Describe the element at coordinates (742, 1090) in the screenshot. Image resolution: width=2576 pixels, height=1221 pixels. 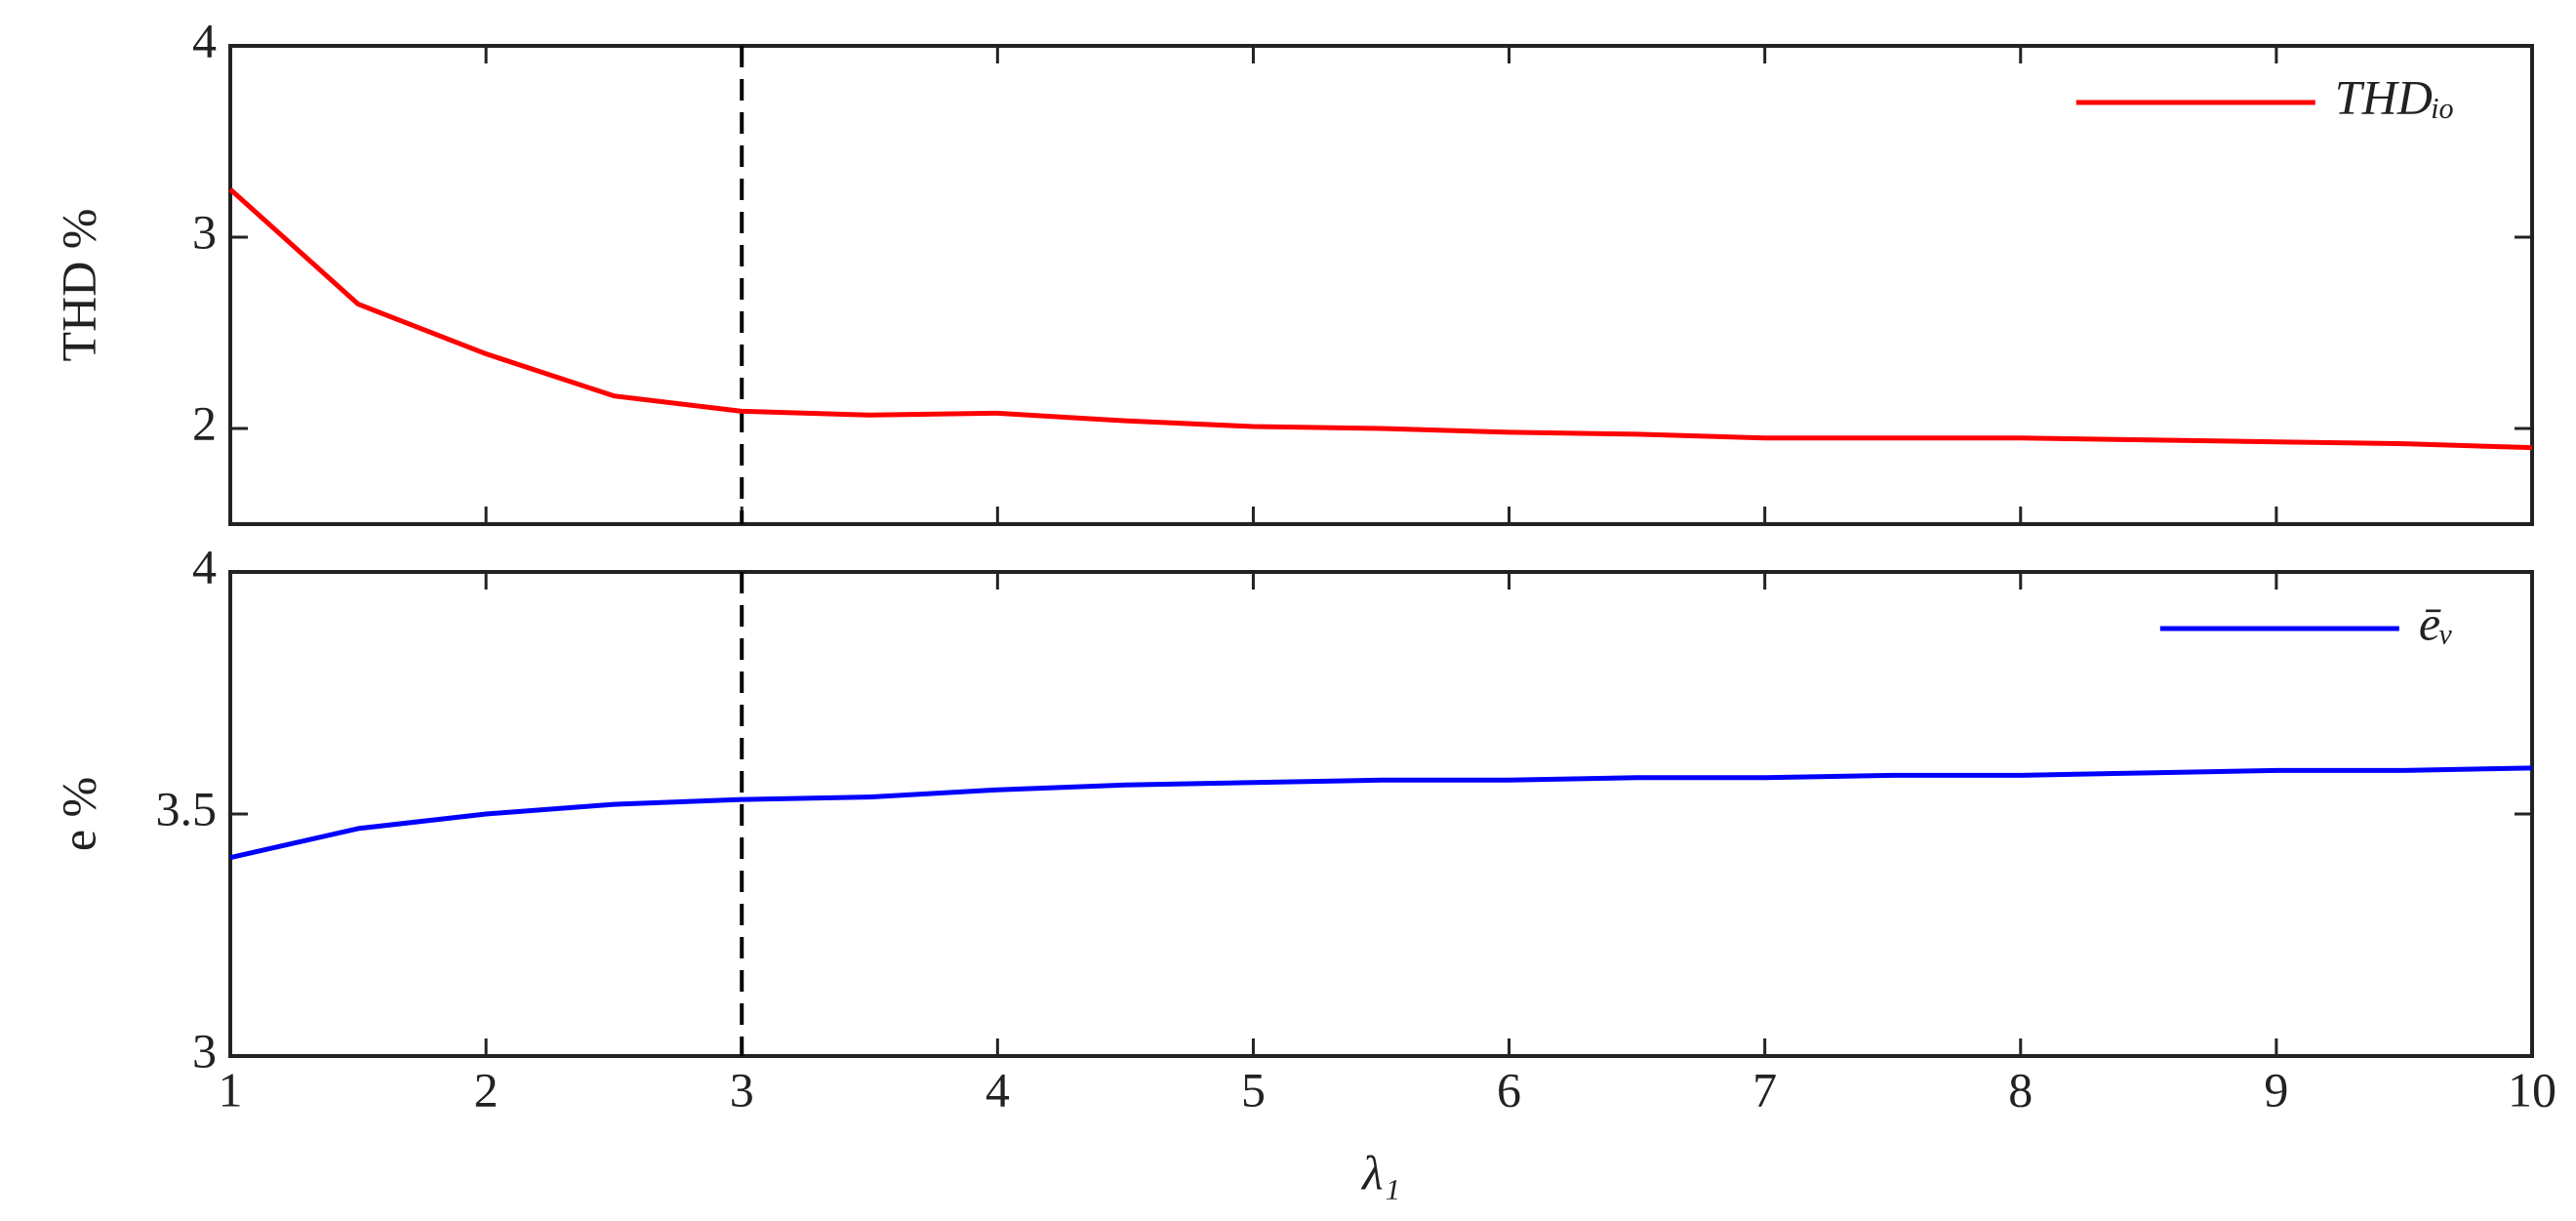
I see `x-tick-label: 3` at that location.